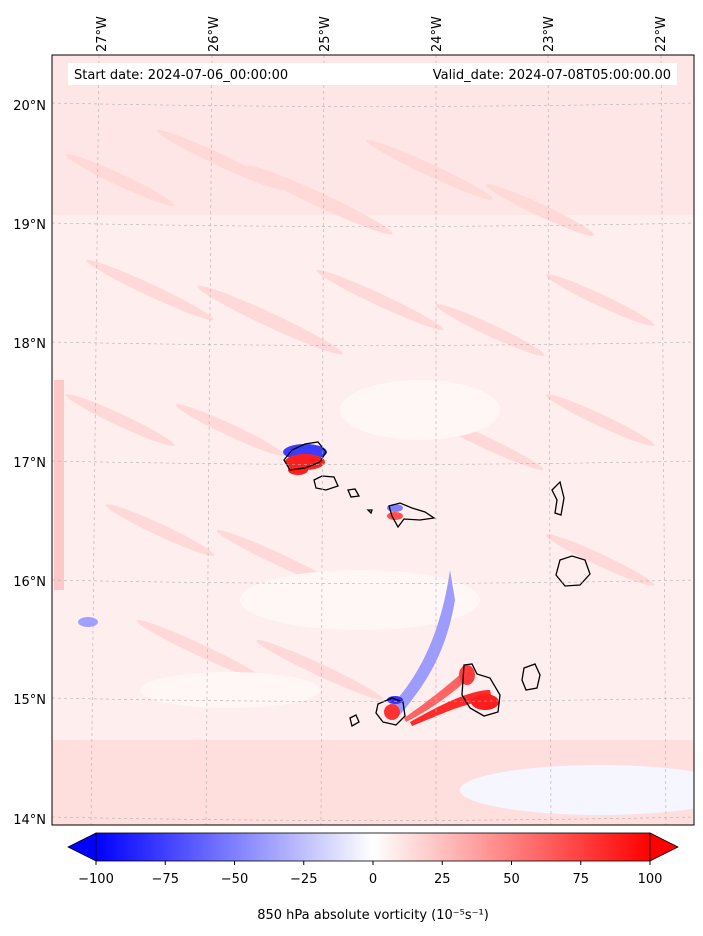  I want to click on island-boa-vista, so click(573, 571).